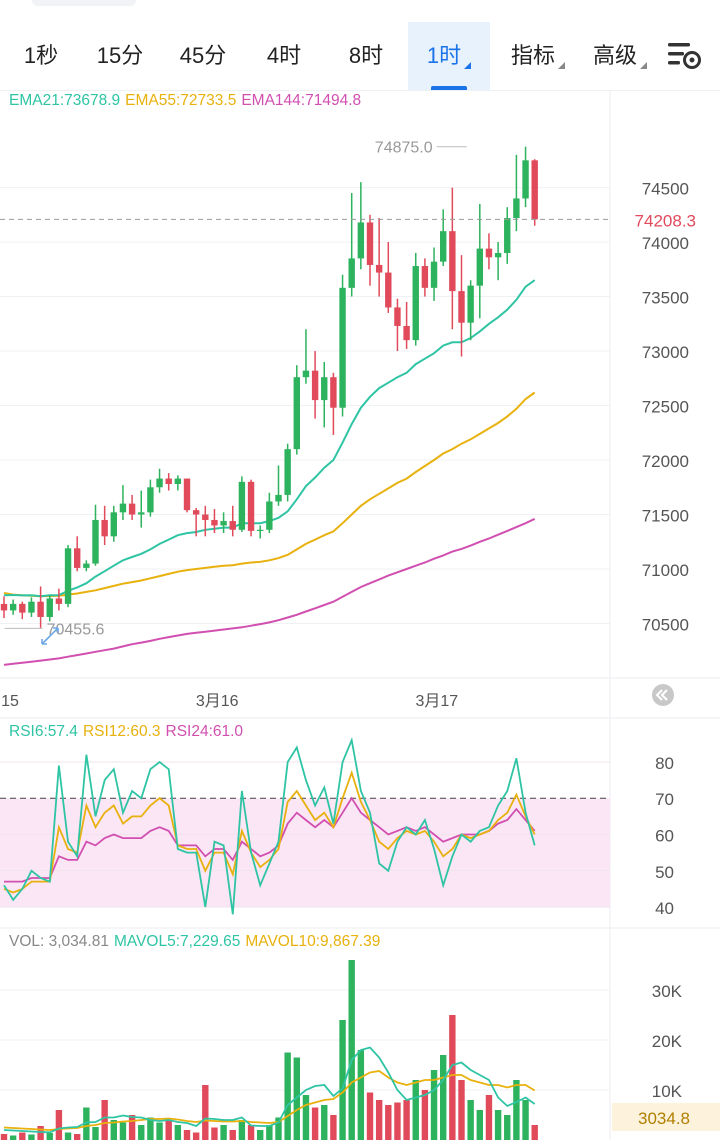 The image size is (720, 1140). I want to click on mavol10-legend: MAVOL10:9,867.39, so click(313, 941).